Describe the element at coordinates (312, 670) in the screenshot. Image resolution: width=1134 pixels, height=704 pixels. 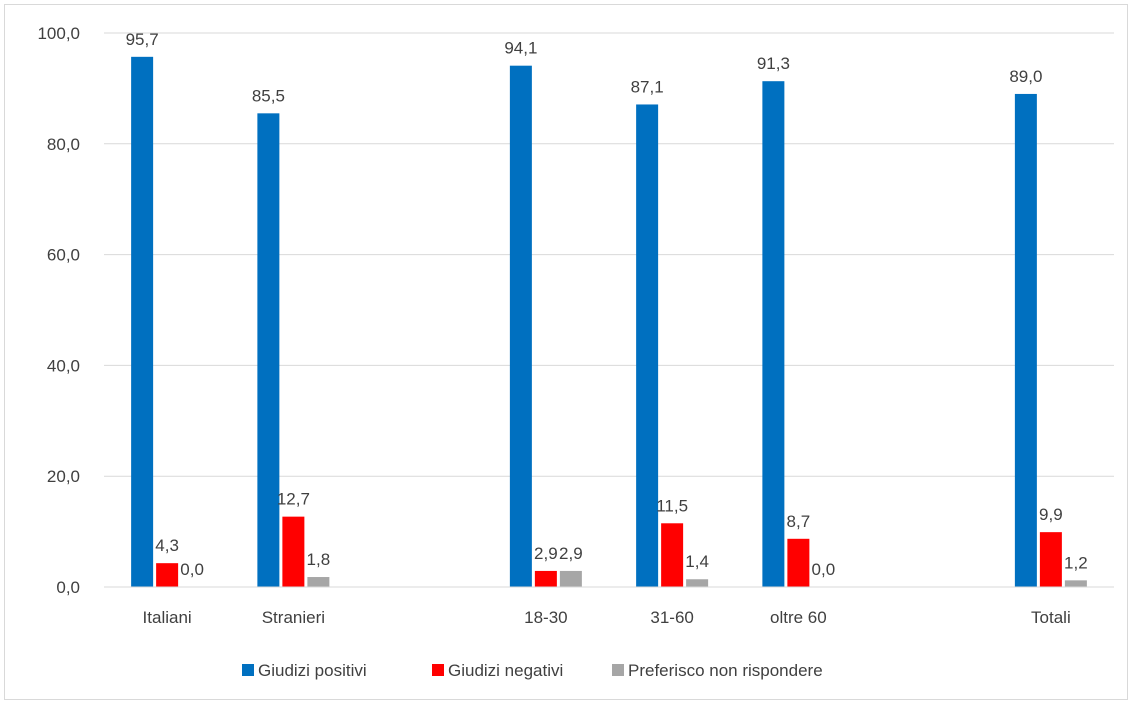
I see `legend-label: Giudizi positivi` at that location.